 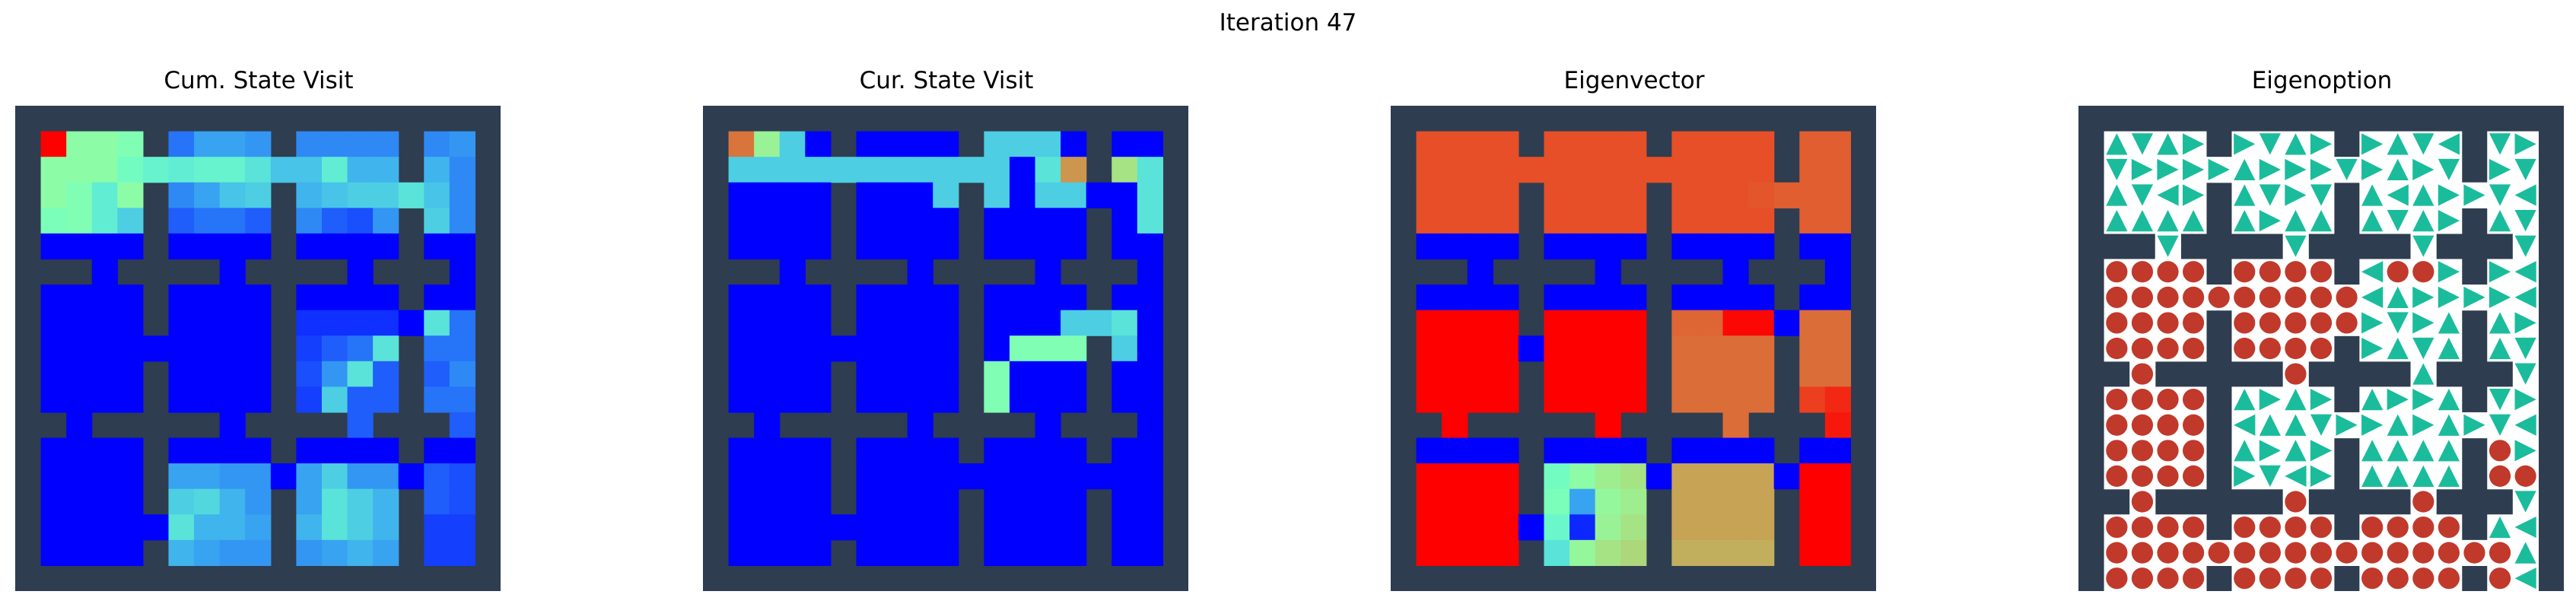 What do you see at coordinates (2322, 80) in the screenshot?
I see `panel-title-eigenoption: Eigenoption` at bounding box center [2322, 80].